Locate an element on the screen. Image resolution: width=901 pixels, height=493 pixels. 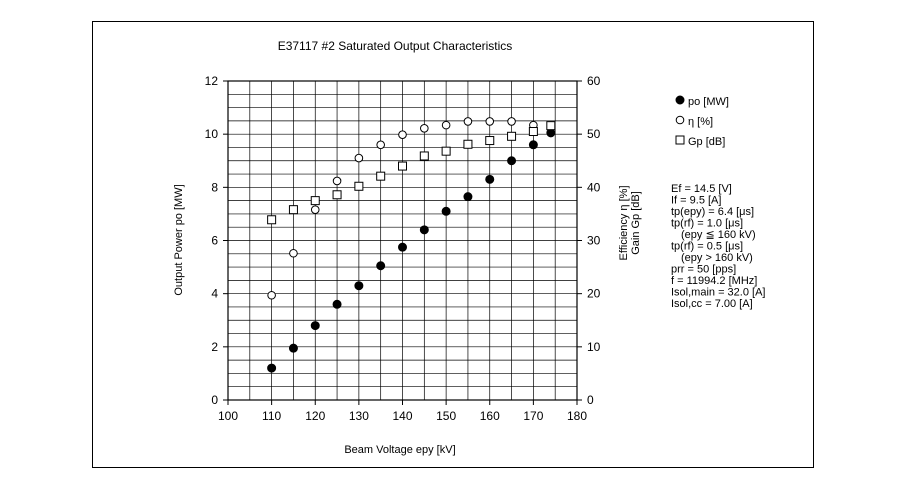
y-tick-label-right: 20 is located at coordinates (594, 294).